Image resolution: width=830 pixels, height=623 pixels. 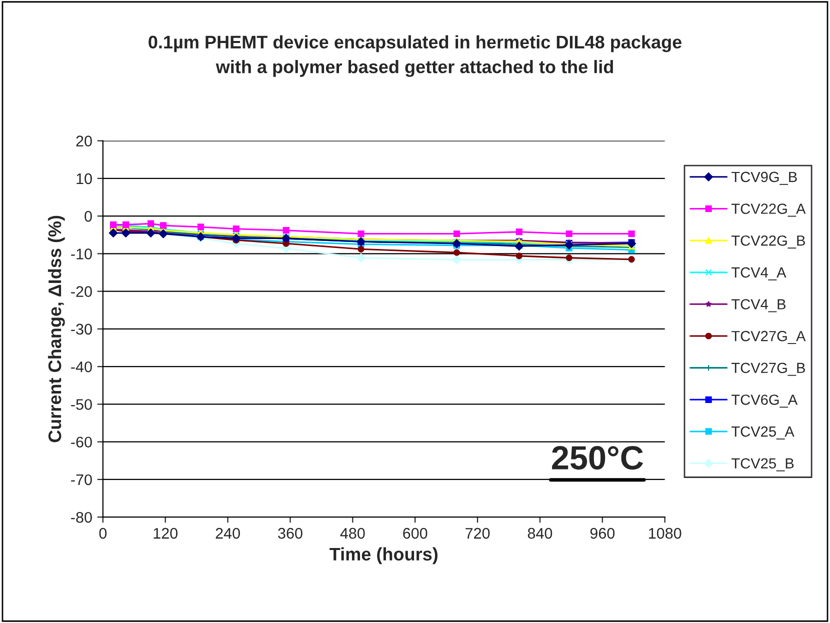 What do you see at coordinates (103, 533) in the screenshot?
I see `x-tick-label: 0` at bounding box center [103, 533].